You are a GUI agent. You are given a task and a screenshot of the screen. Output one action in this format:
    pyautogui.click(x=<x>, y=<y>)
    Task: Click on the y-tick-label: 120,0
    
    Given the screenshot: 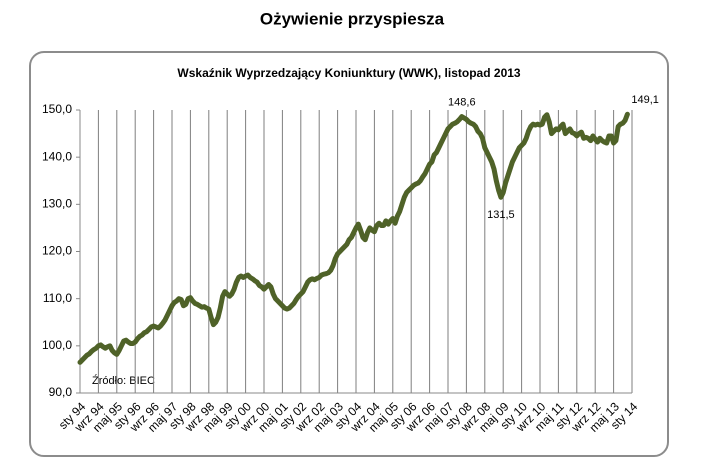 What is the action you would take?
    pyautogui.click(x=57, y=251)
    